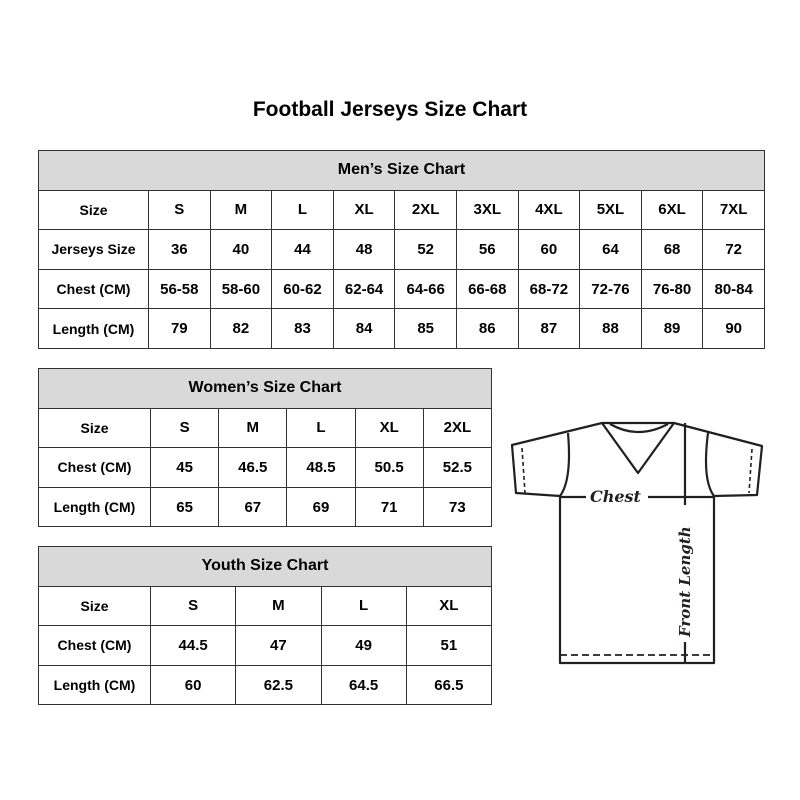  What do you see at coordinates (184, 467) in the screenshot?
I see `table-cell: 45` at bounding box center [184, 467].